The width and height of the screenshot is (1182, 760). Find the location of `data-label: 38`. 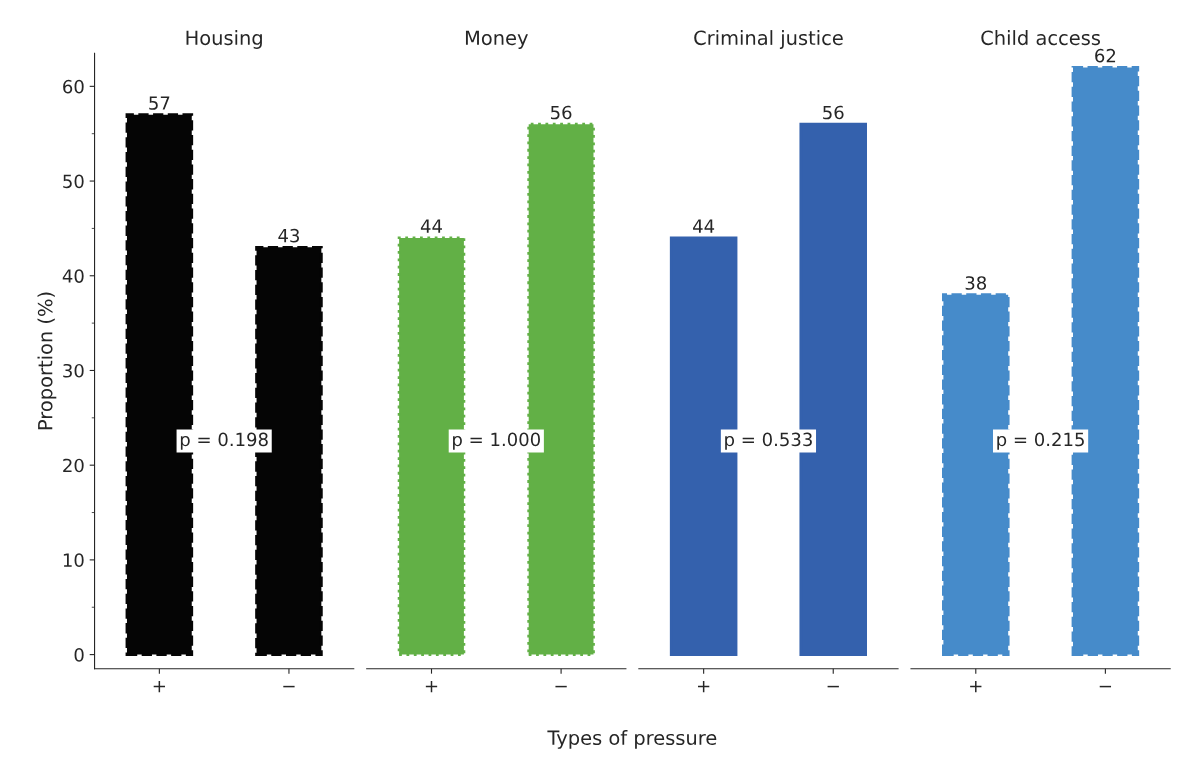

data-label: 38 is located at coordinates (976, 283).